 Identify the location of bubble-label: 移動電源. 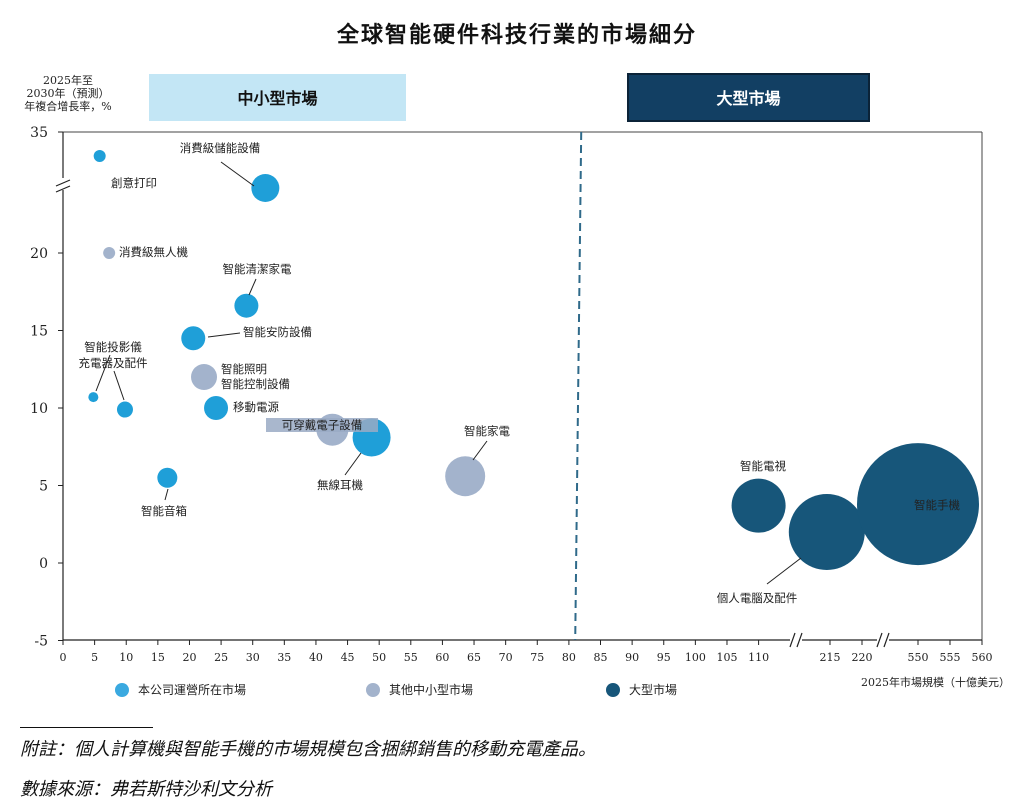
(256, 407).